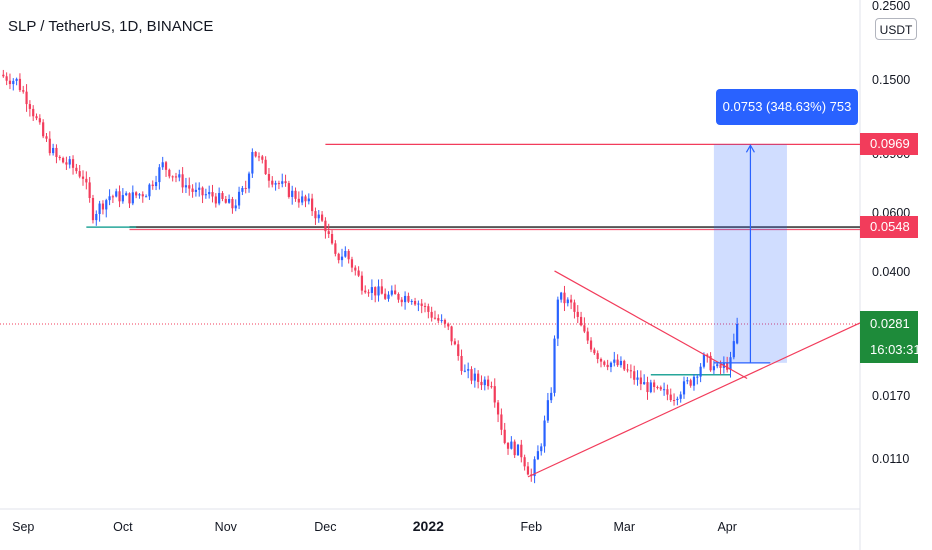  What do you see at coordinates (890, 144) in the screenshot?
I see `resistance-price-label: 0.0969` at bounding box center [890, 144].